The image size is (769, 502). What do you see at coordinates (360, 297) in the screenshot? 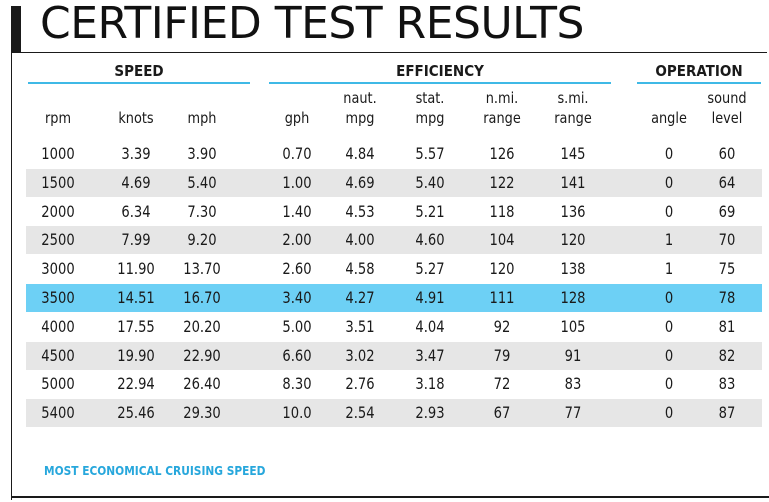
I see `table-cell: 4.27` at bounding box center [360, 297].